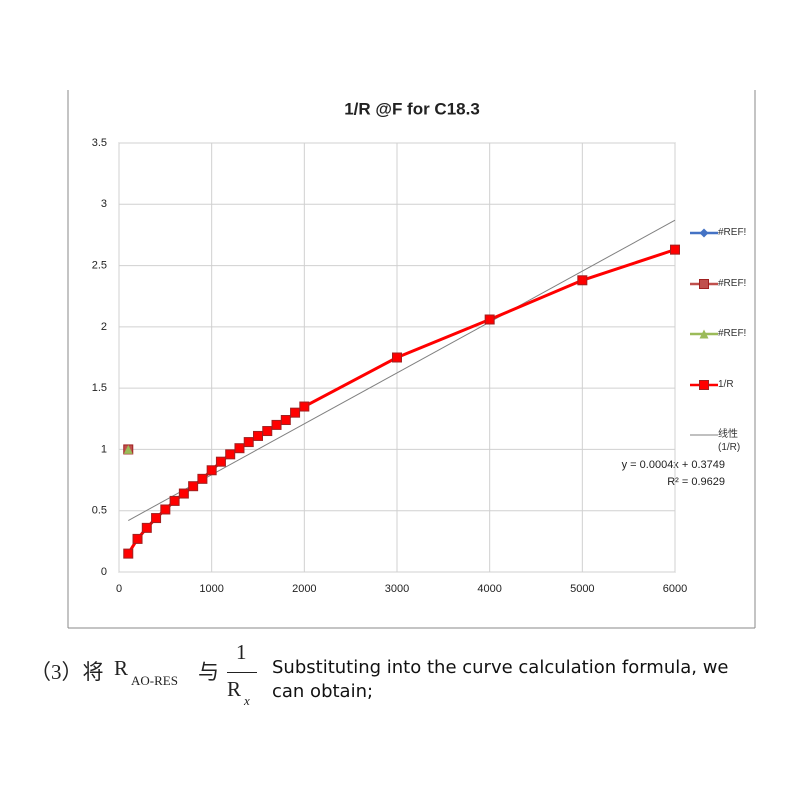 This screenshot has height=800, width=800. Describe the element at coordinates (104, 449) in the screenshot. I see `y-tick-label: 1` at that location.